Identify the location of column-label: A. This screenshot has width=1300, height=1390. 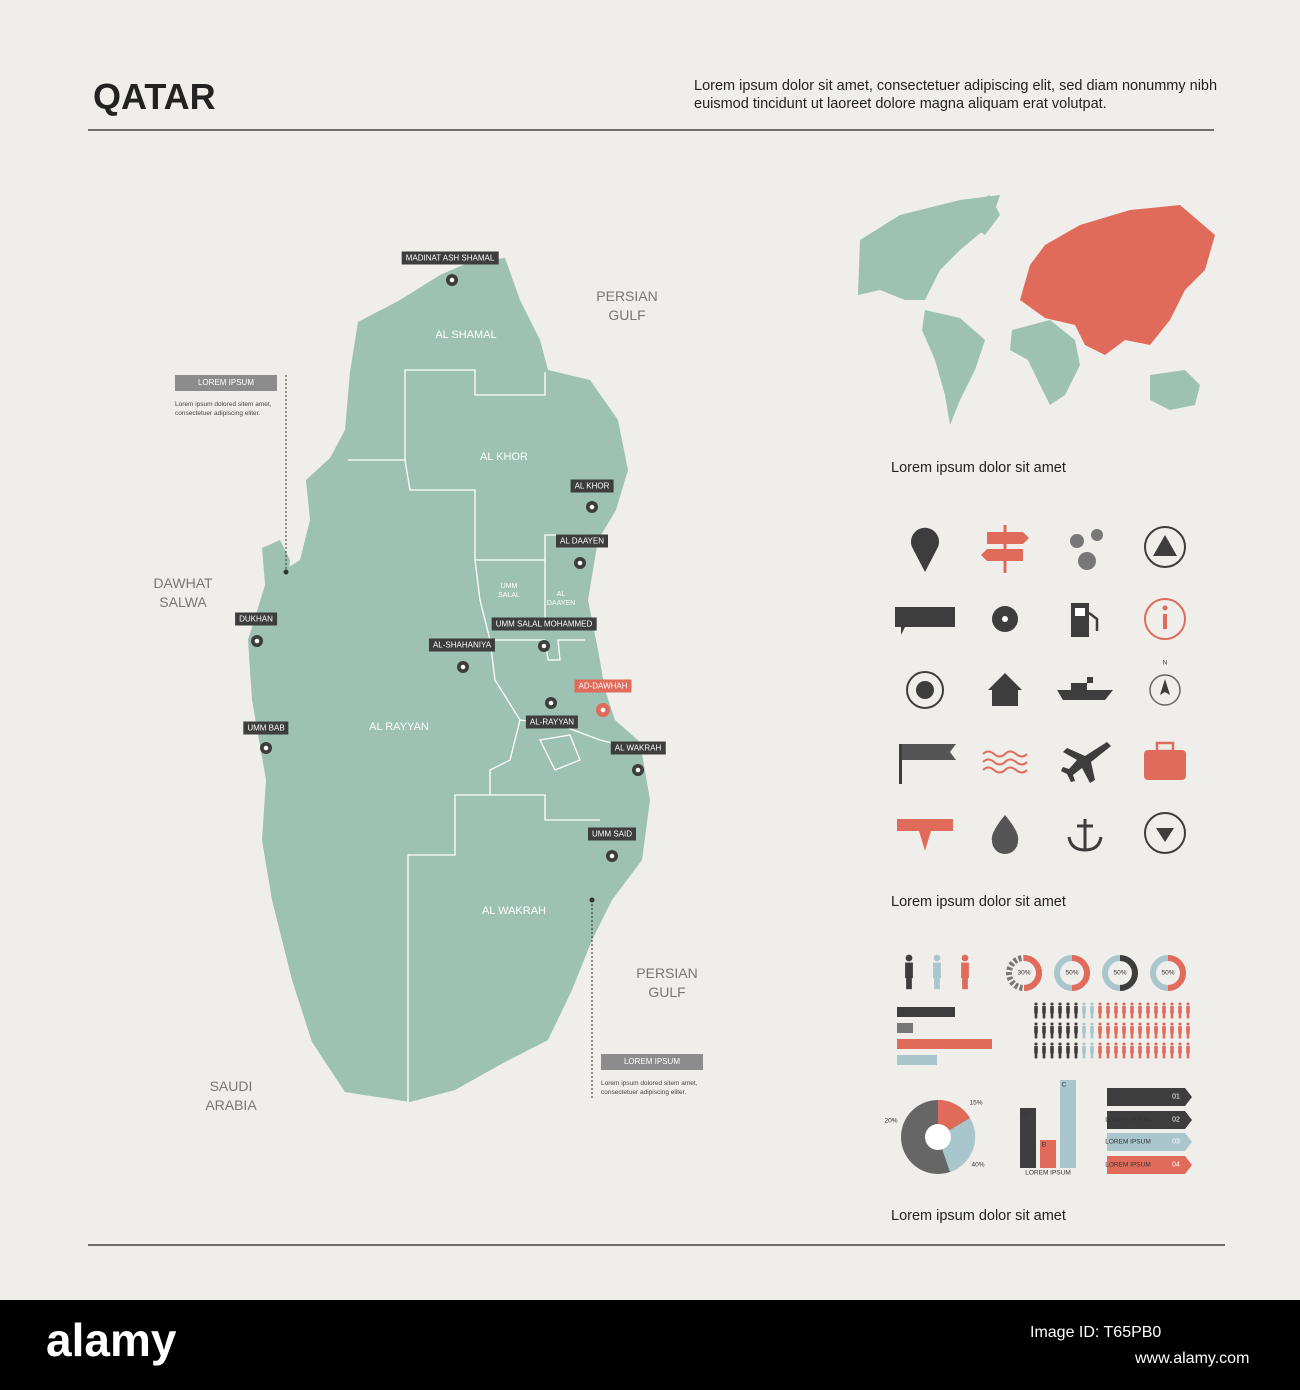
(1024, 1113).